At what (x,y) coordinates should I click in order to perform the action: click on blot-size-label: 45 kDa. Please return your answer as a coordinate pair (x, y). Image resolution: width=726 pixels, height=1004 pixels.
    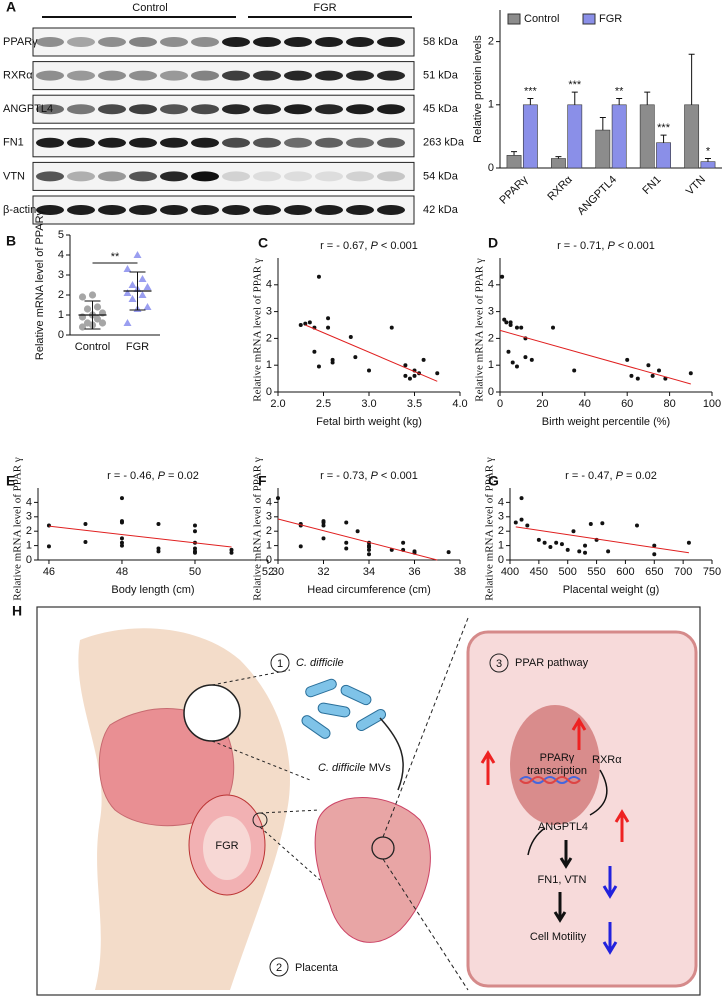
    Looking at the image, I should click on (441, 109).